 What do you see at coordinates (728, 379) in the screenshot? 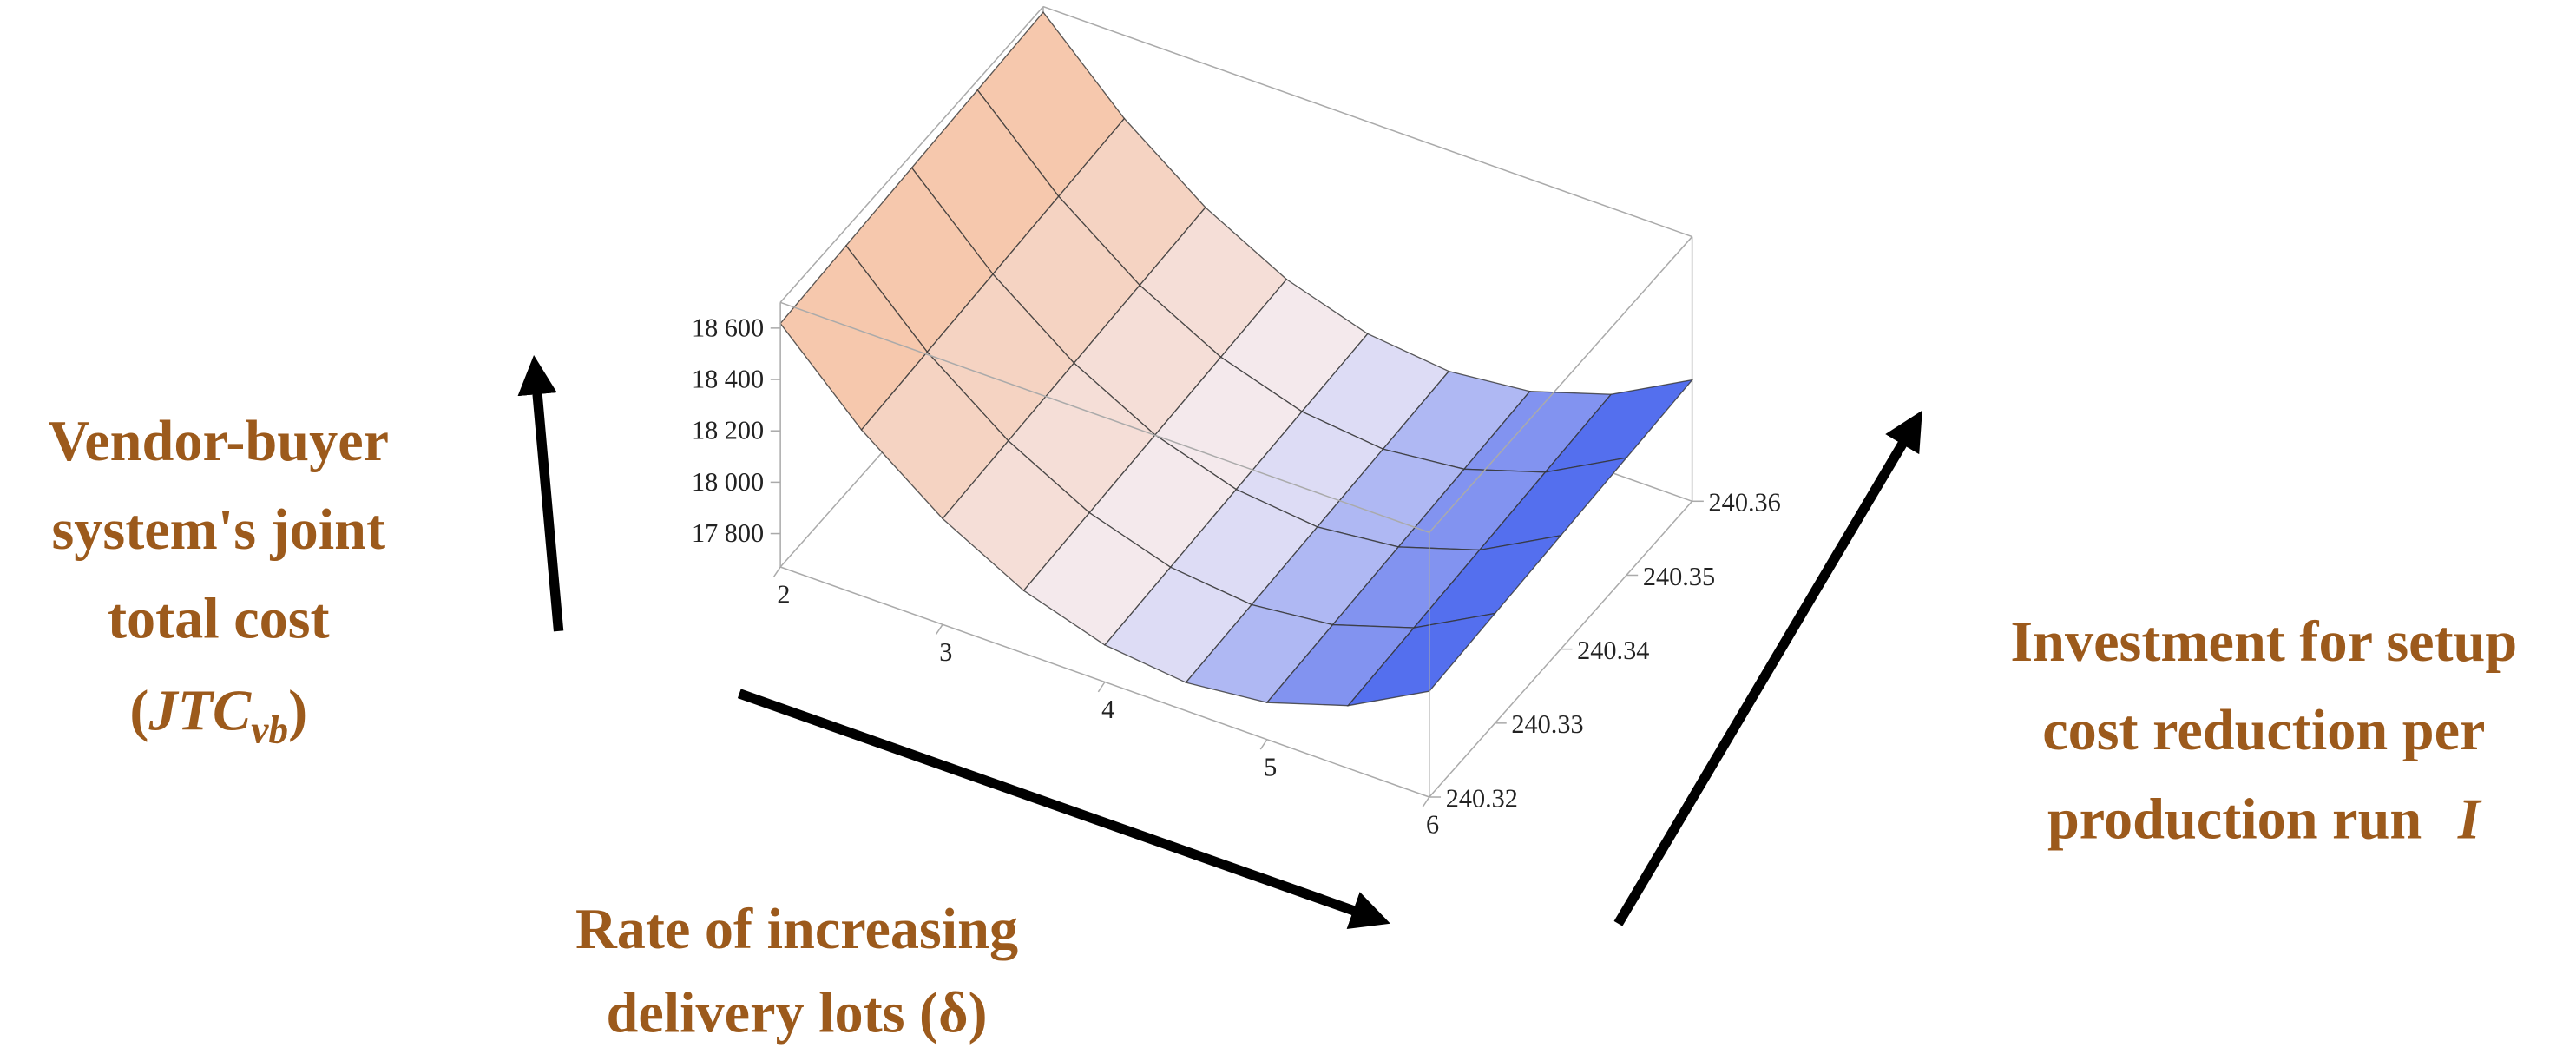
I see `z-tick-label: 18 400` at bounding box center [728, 379].